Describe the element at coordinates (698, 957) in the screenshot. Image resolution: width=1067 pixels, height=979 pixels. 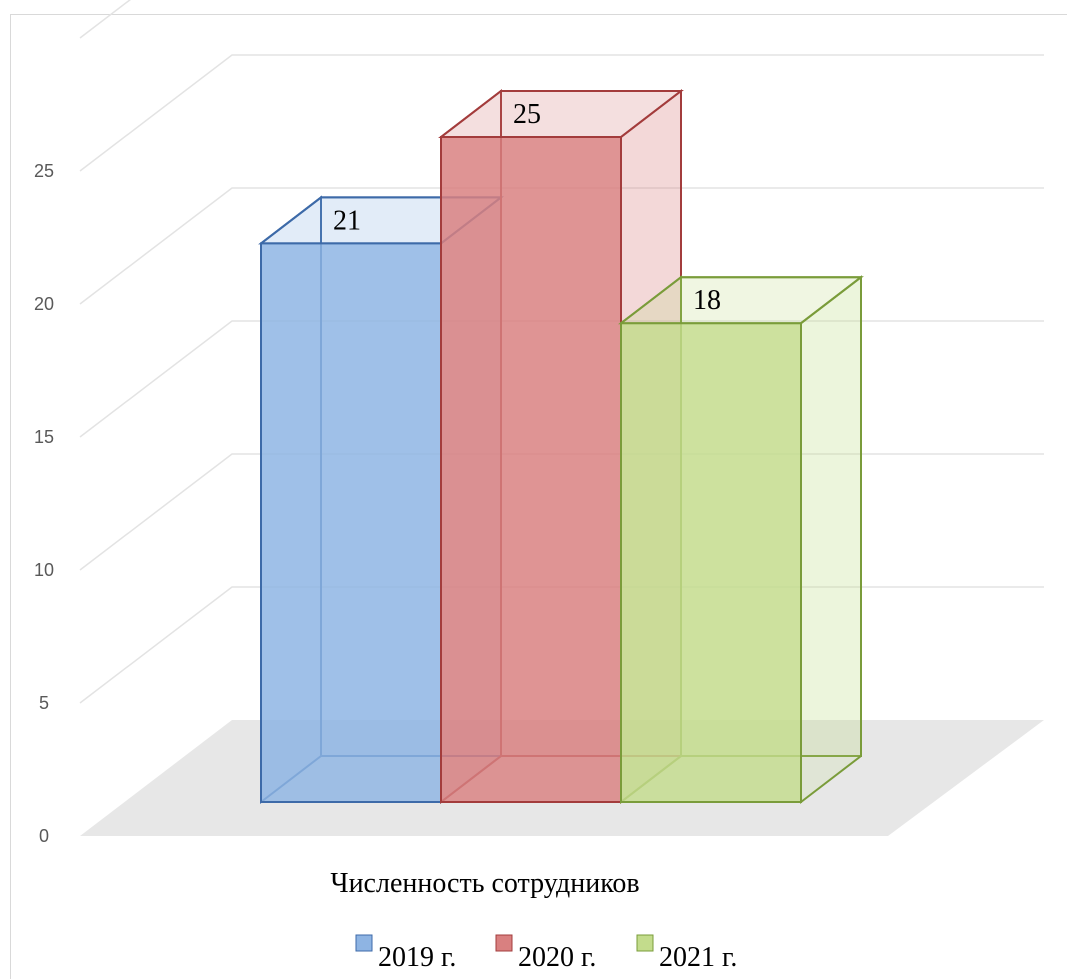
I see `legend-label: 2021 г.` at that location.